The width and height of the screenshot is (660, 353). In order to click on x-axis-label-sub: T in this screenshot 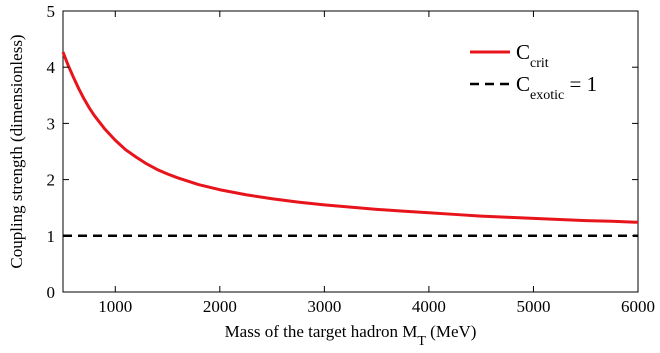, I will do `click(421, 341)`.